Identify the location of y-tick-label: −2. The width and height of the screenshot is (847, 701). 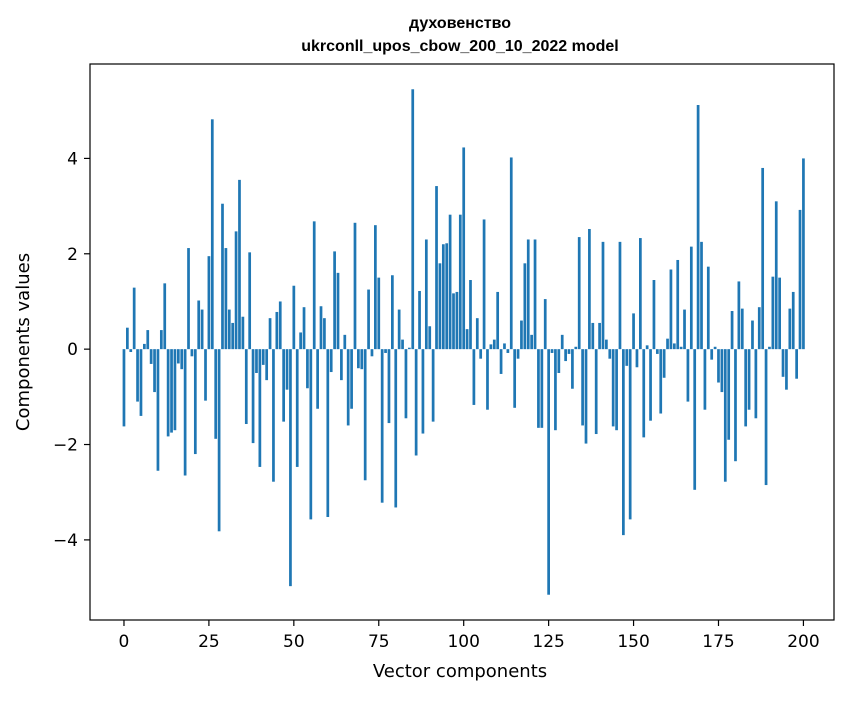
(65, 446).